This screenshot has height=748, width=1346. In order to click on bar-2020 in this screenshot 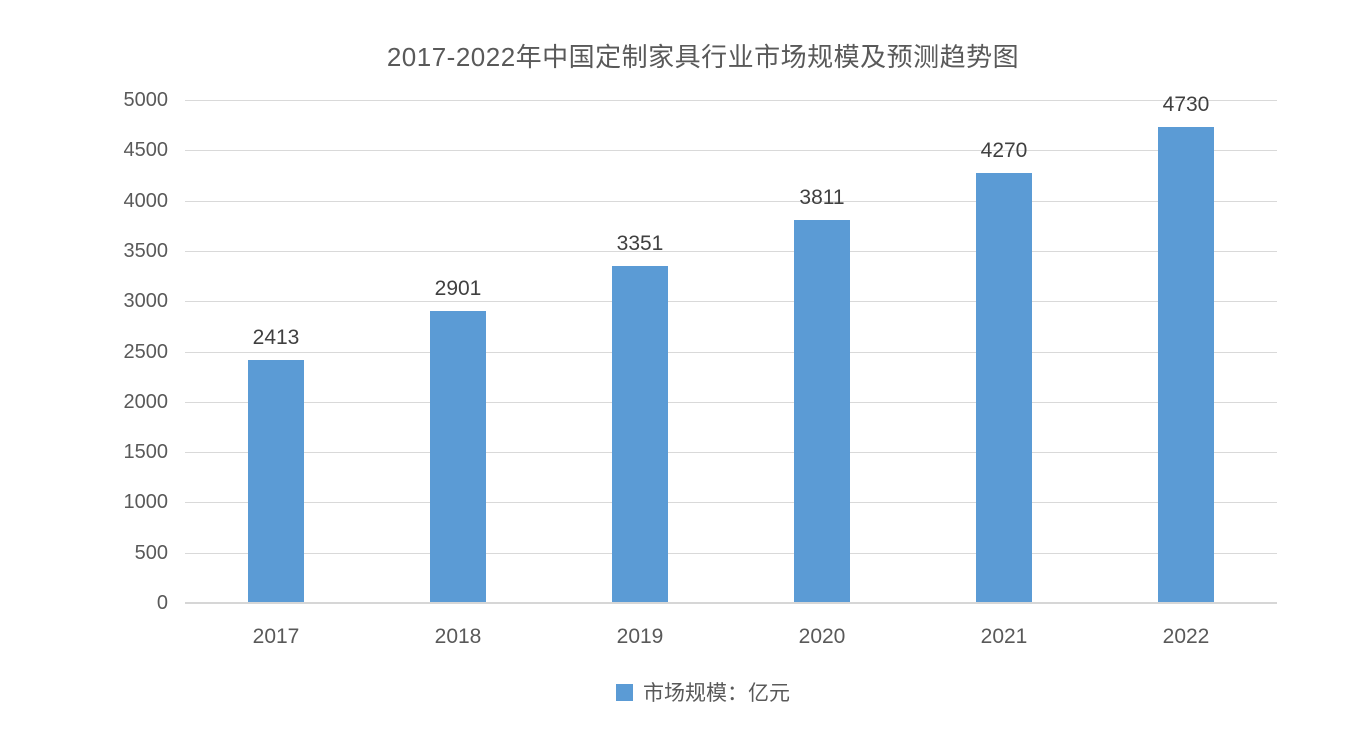, I will do `click(822, 410)`.